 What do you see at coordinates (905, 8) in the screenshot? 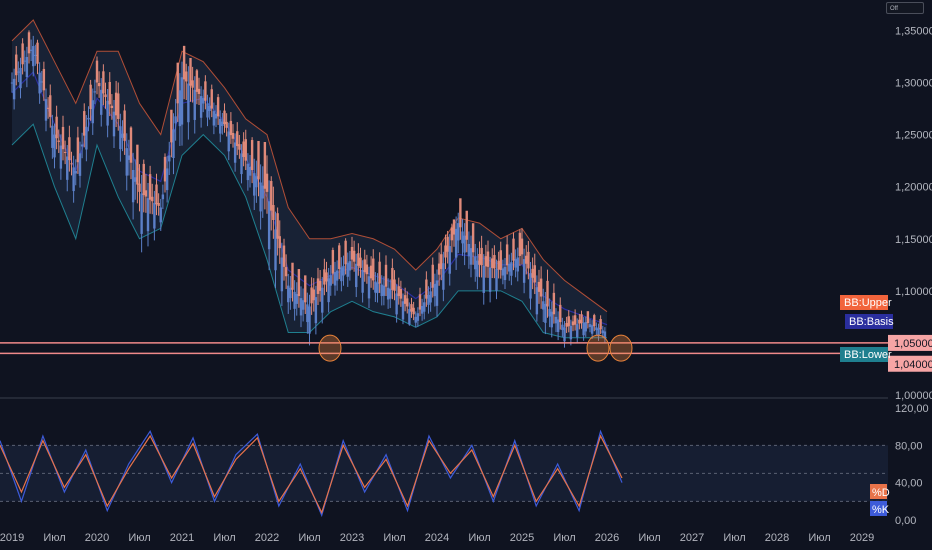
I see `off-toggle-button: Off` at bounding box center [905, 8].